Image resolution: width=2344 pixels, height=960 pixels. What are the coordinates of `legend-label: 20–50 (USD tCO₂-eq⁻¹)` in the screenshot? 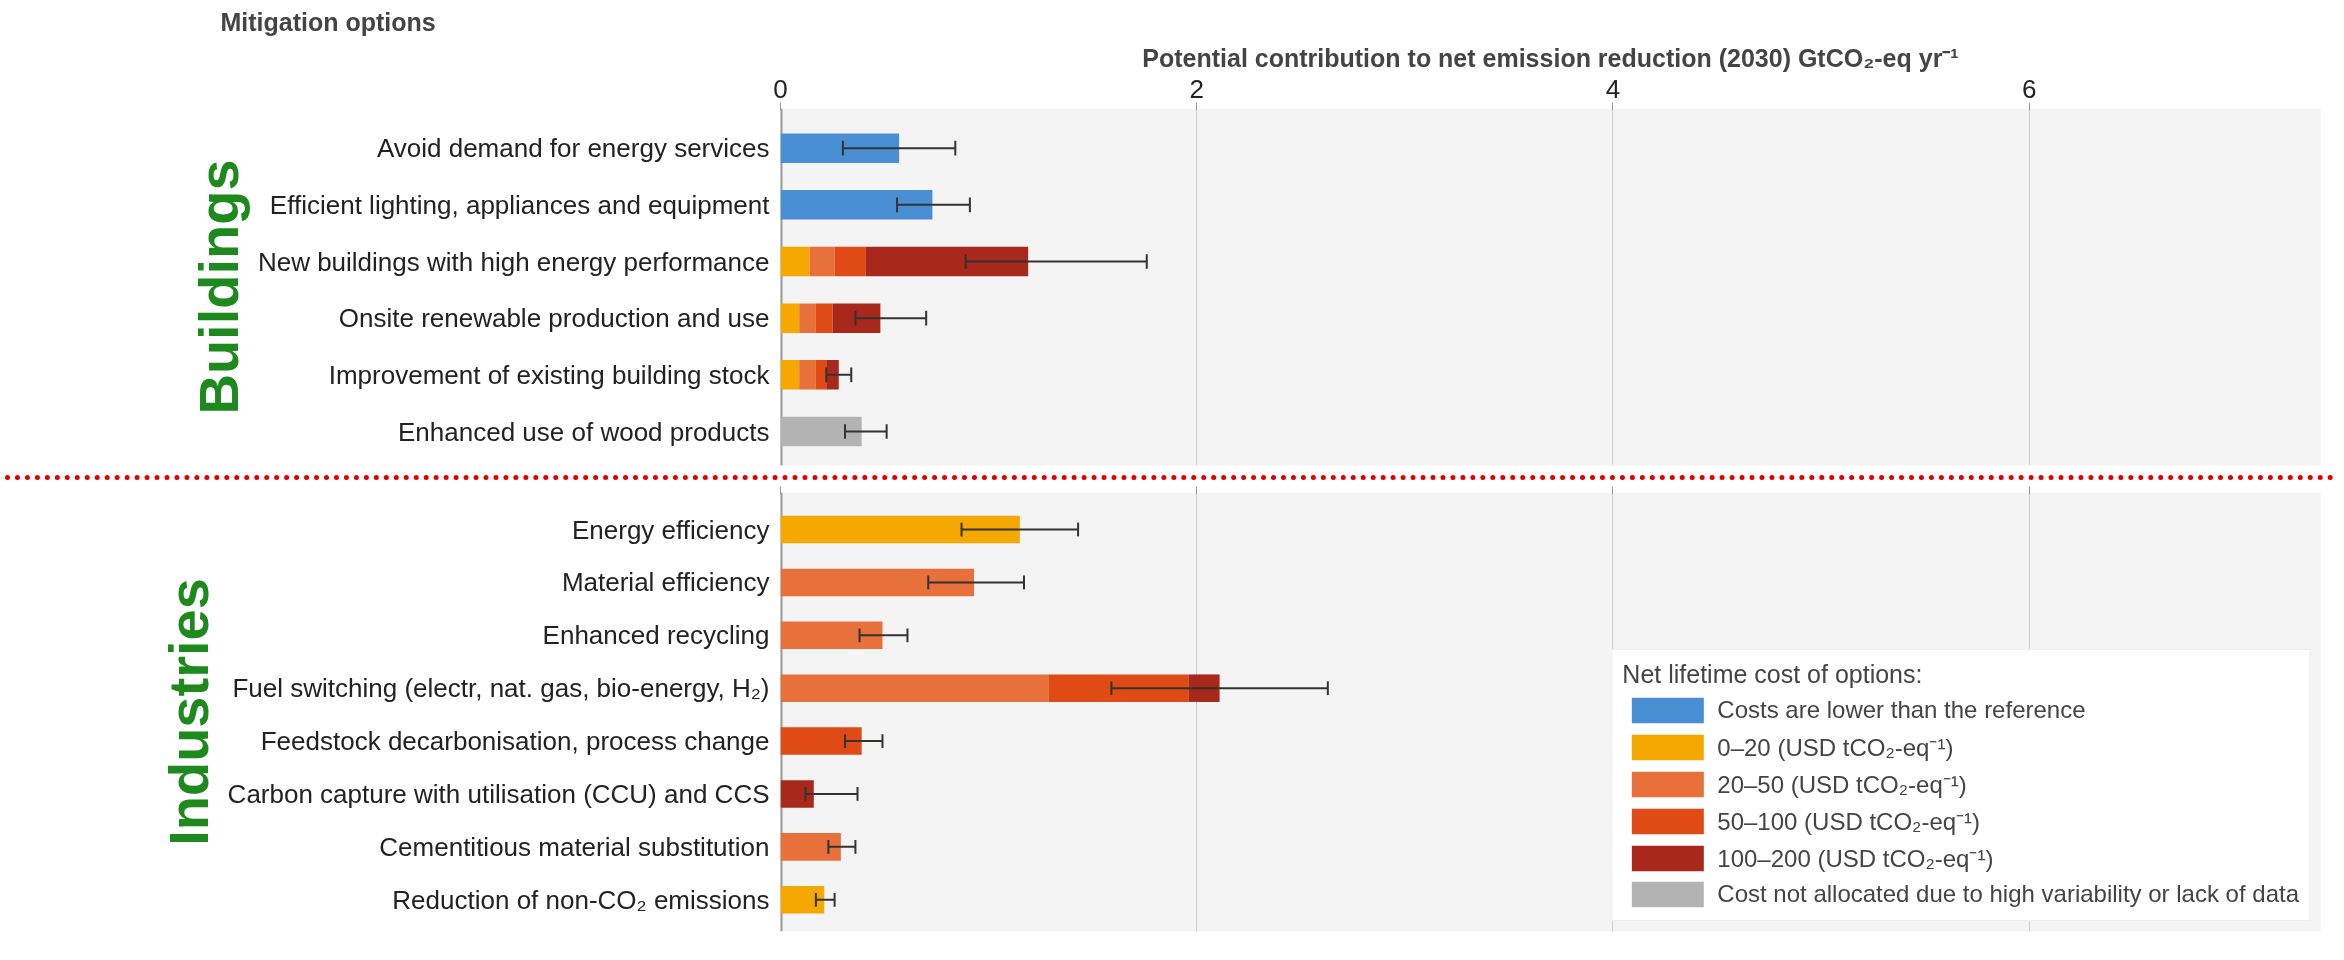 It's located at (1842, 785).